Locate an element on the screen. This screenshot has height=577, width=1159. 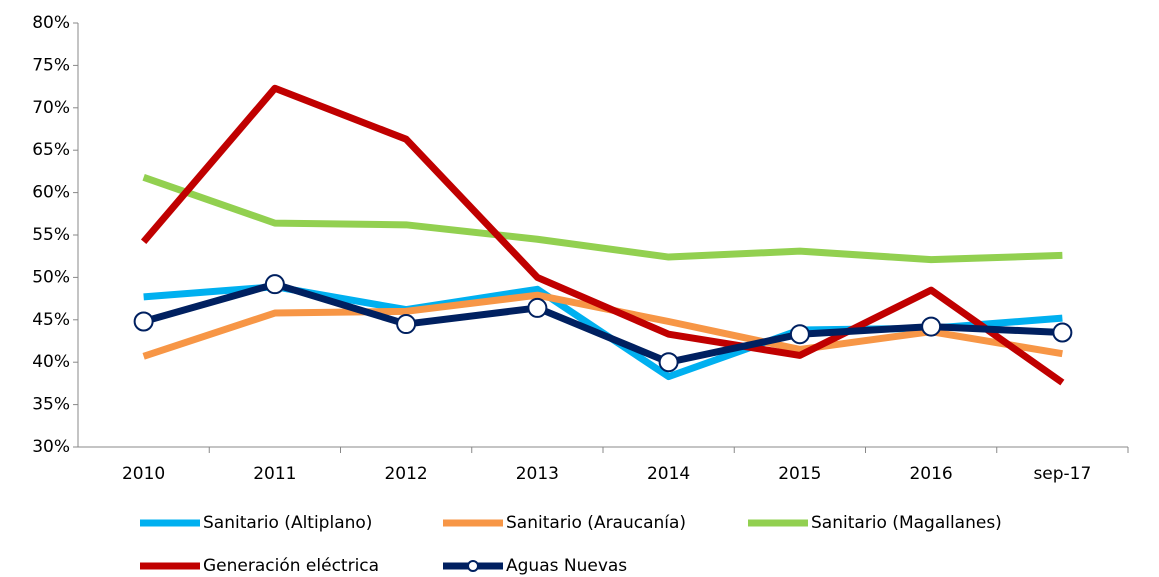
y-tick-label: 30% is located at coordinates (51, 447).